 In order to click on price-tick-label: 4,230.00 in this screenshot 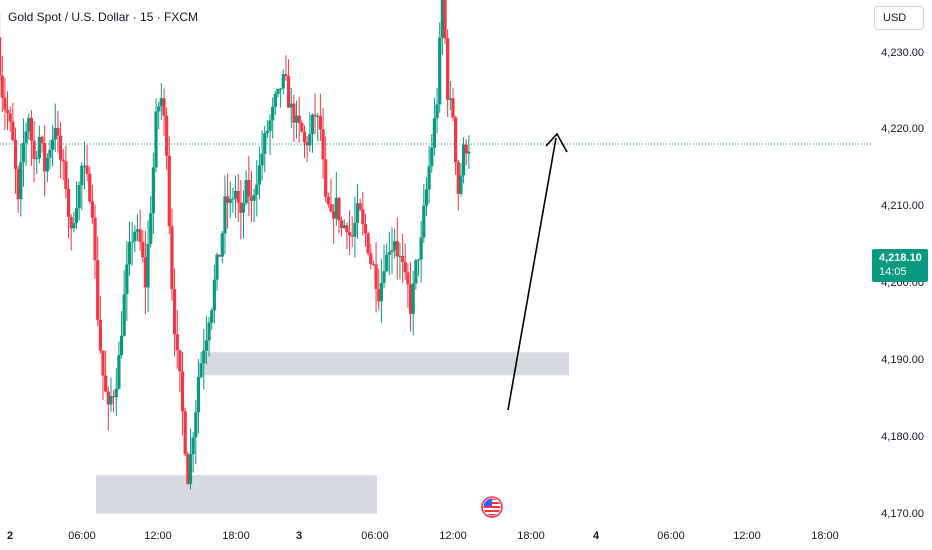, I will do `click(902, 52)`.